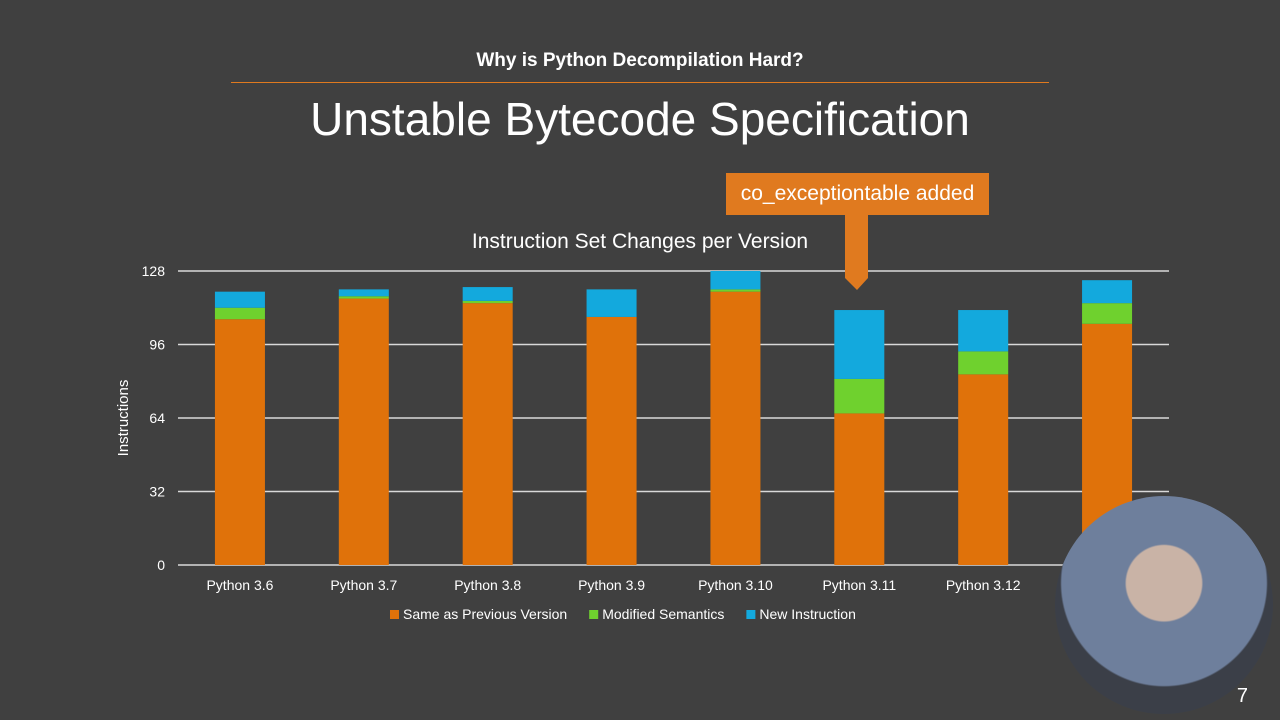 Image resolution: width=1280 pixels, height=720 pixels. I want to click on legend-label: Same as Previous Version, so click(485, 614).